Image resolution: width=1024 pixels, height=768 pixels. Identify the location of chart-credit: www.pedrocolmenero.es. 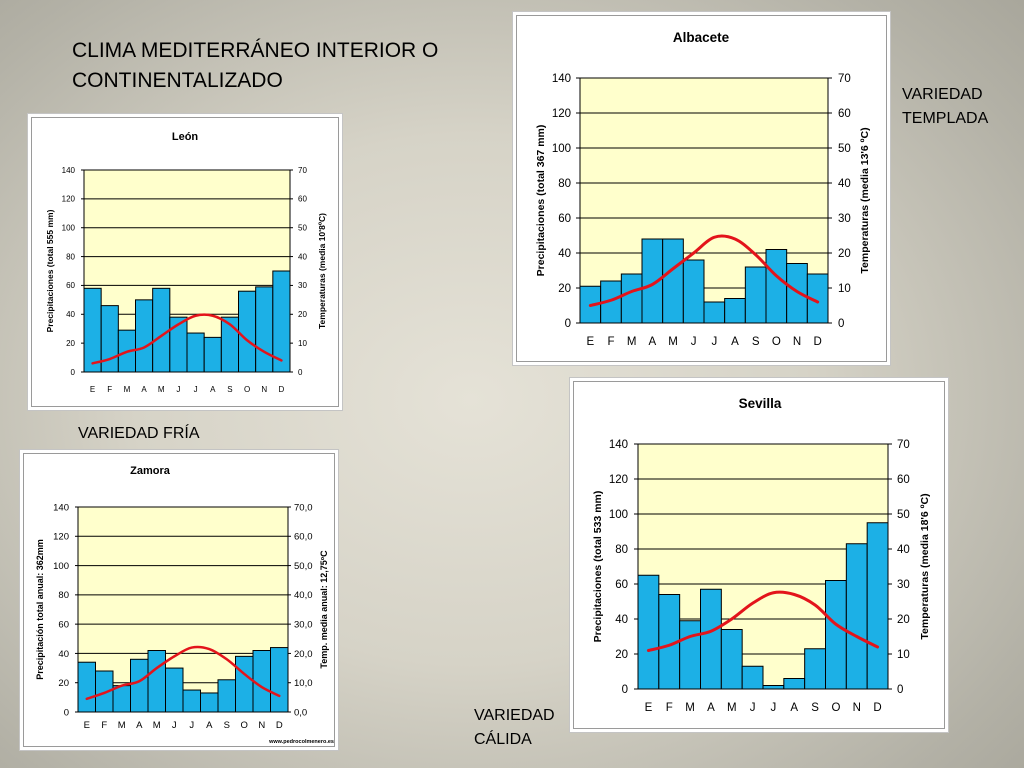
(301, 742).